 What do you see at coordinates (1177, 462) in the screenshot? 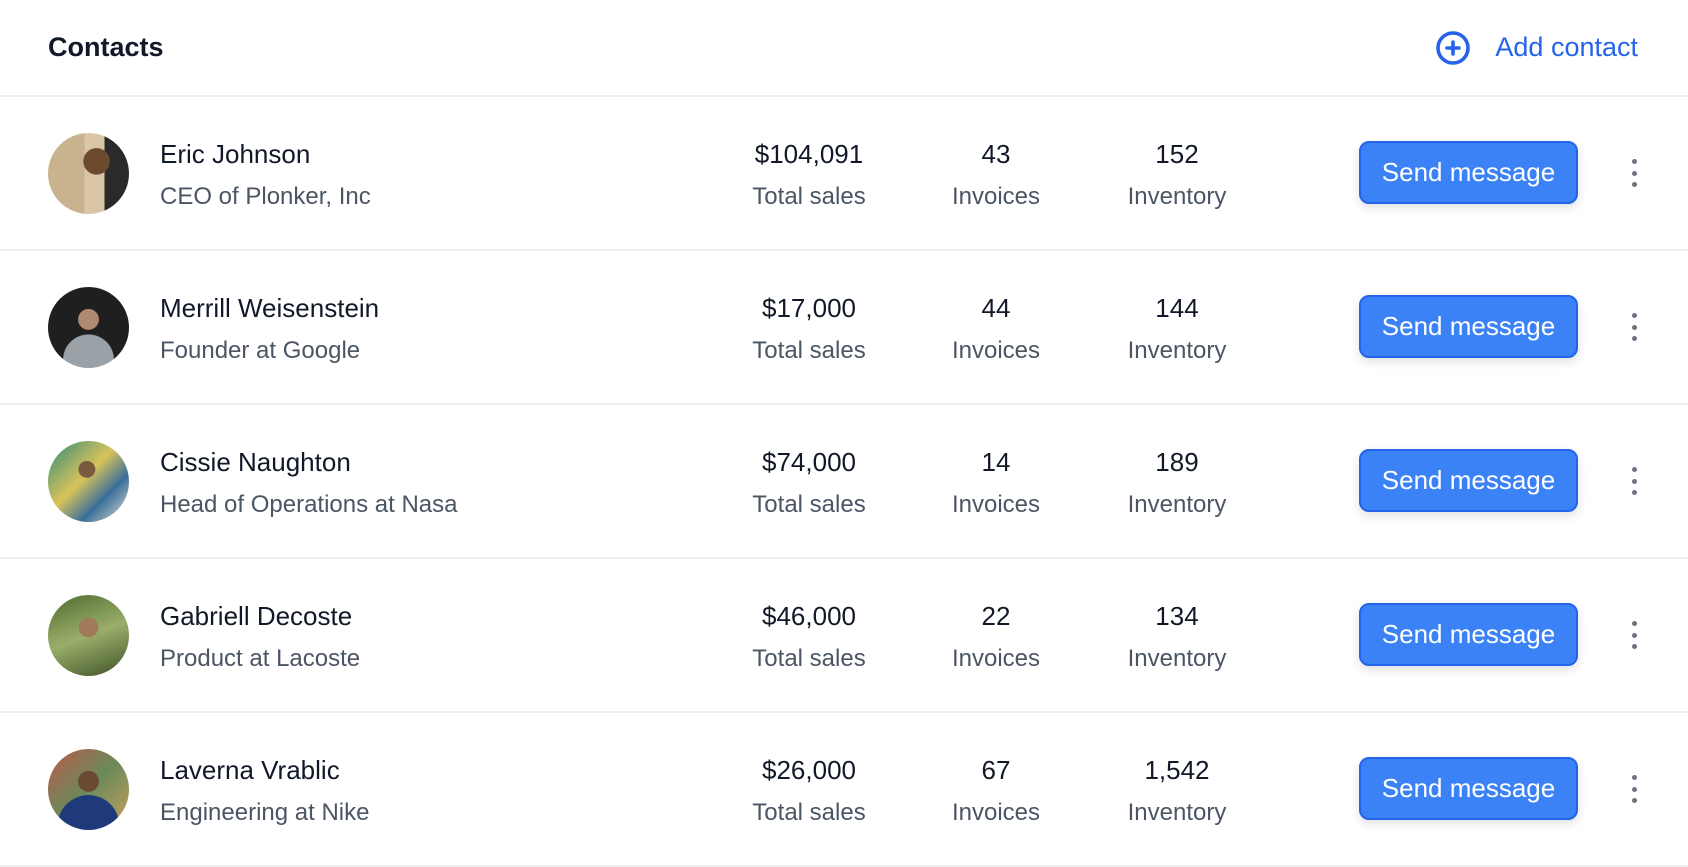
I see `inventory-value: 189` at bounding box center [1177, 462].